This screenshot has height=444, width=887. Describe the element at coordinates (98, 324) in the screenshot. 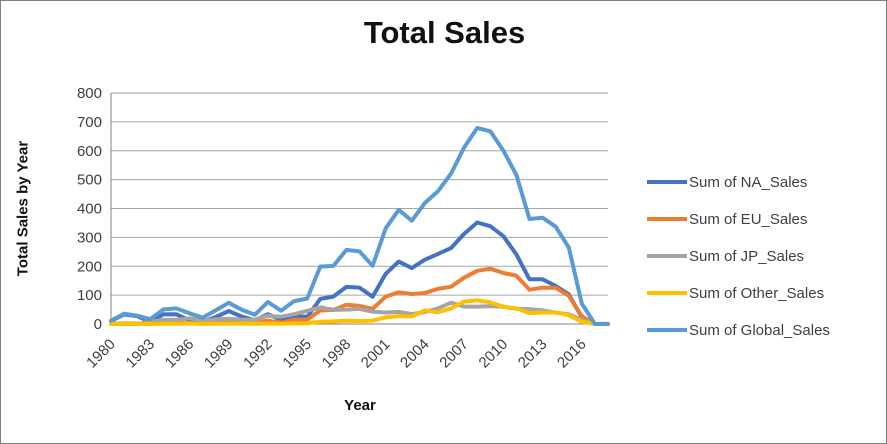

I see `y-axis-tick-label: 0` at that location.